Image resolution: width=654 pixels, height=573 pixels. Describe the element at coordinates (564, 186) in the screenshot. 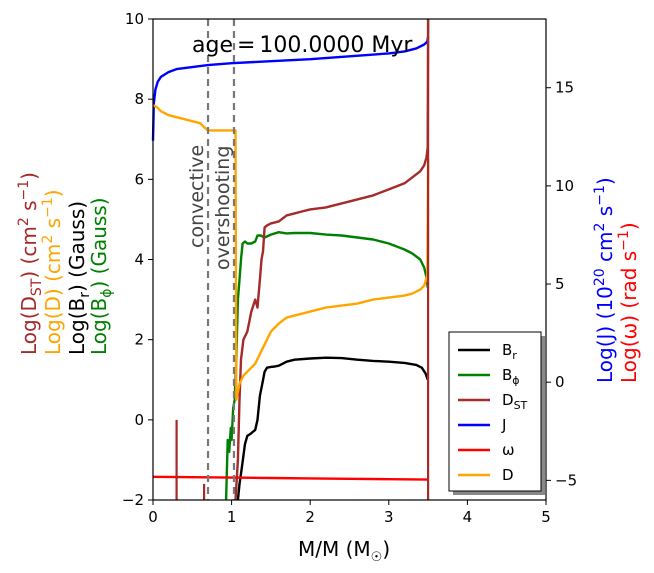

I see `y-right-tick-label: 10` at that location.